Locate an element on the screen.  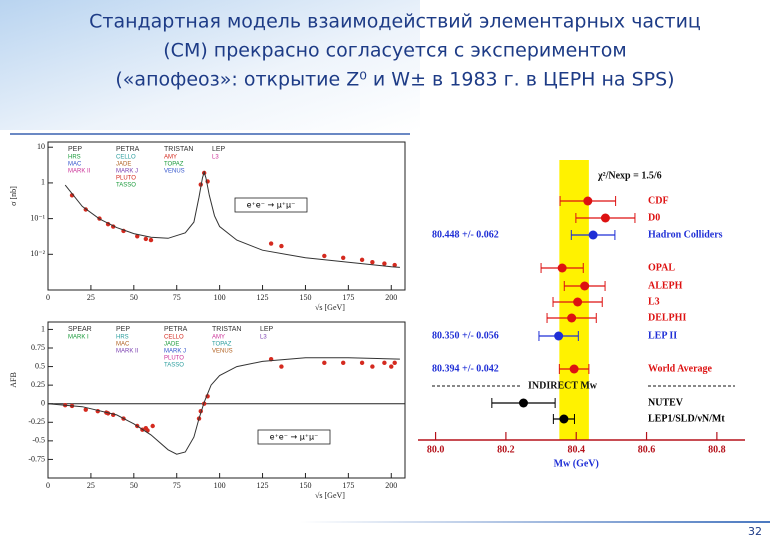
y-tick-label: -0.25 is located at coordinates (36, 421).